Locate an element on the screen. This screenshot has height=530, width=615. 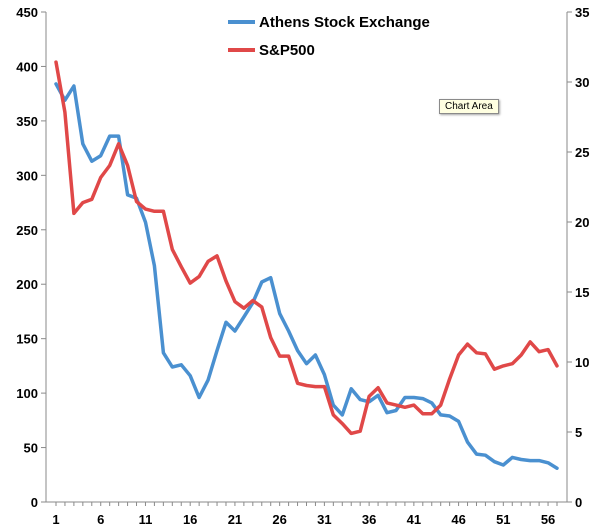
left-tick-label: 50 is located at coordinates (31, 448).